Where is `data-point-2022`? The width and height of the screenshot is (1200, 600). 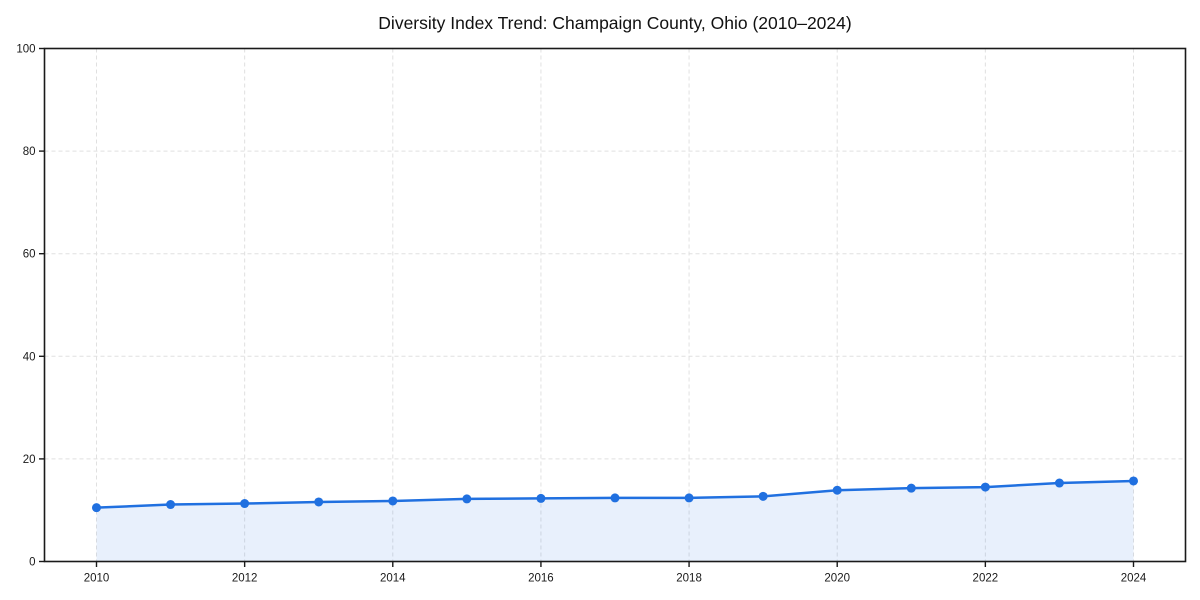 data-point-2022 is located at coordinates (985, 487).